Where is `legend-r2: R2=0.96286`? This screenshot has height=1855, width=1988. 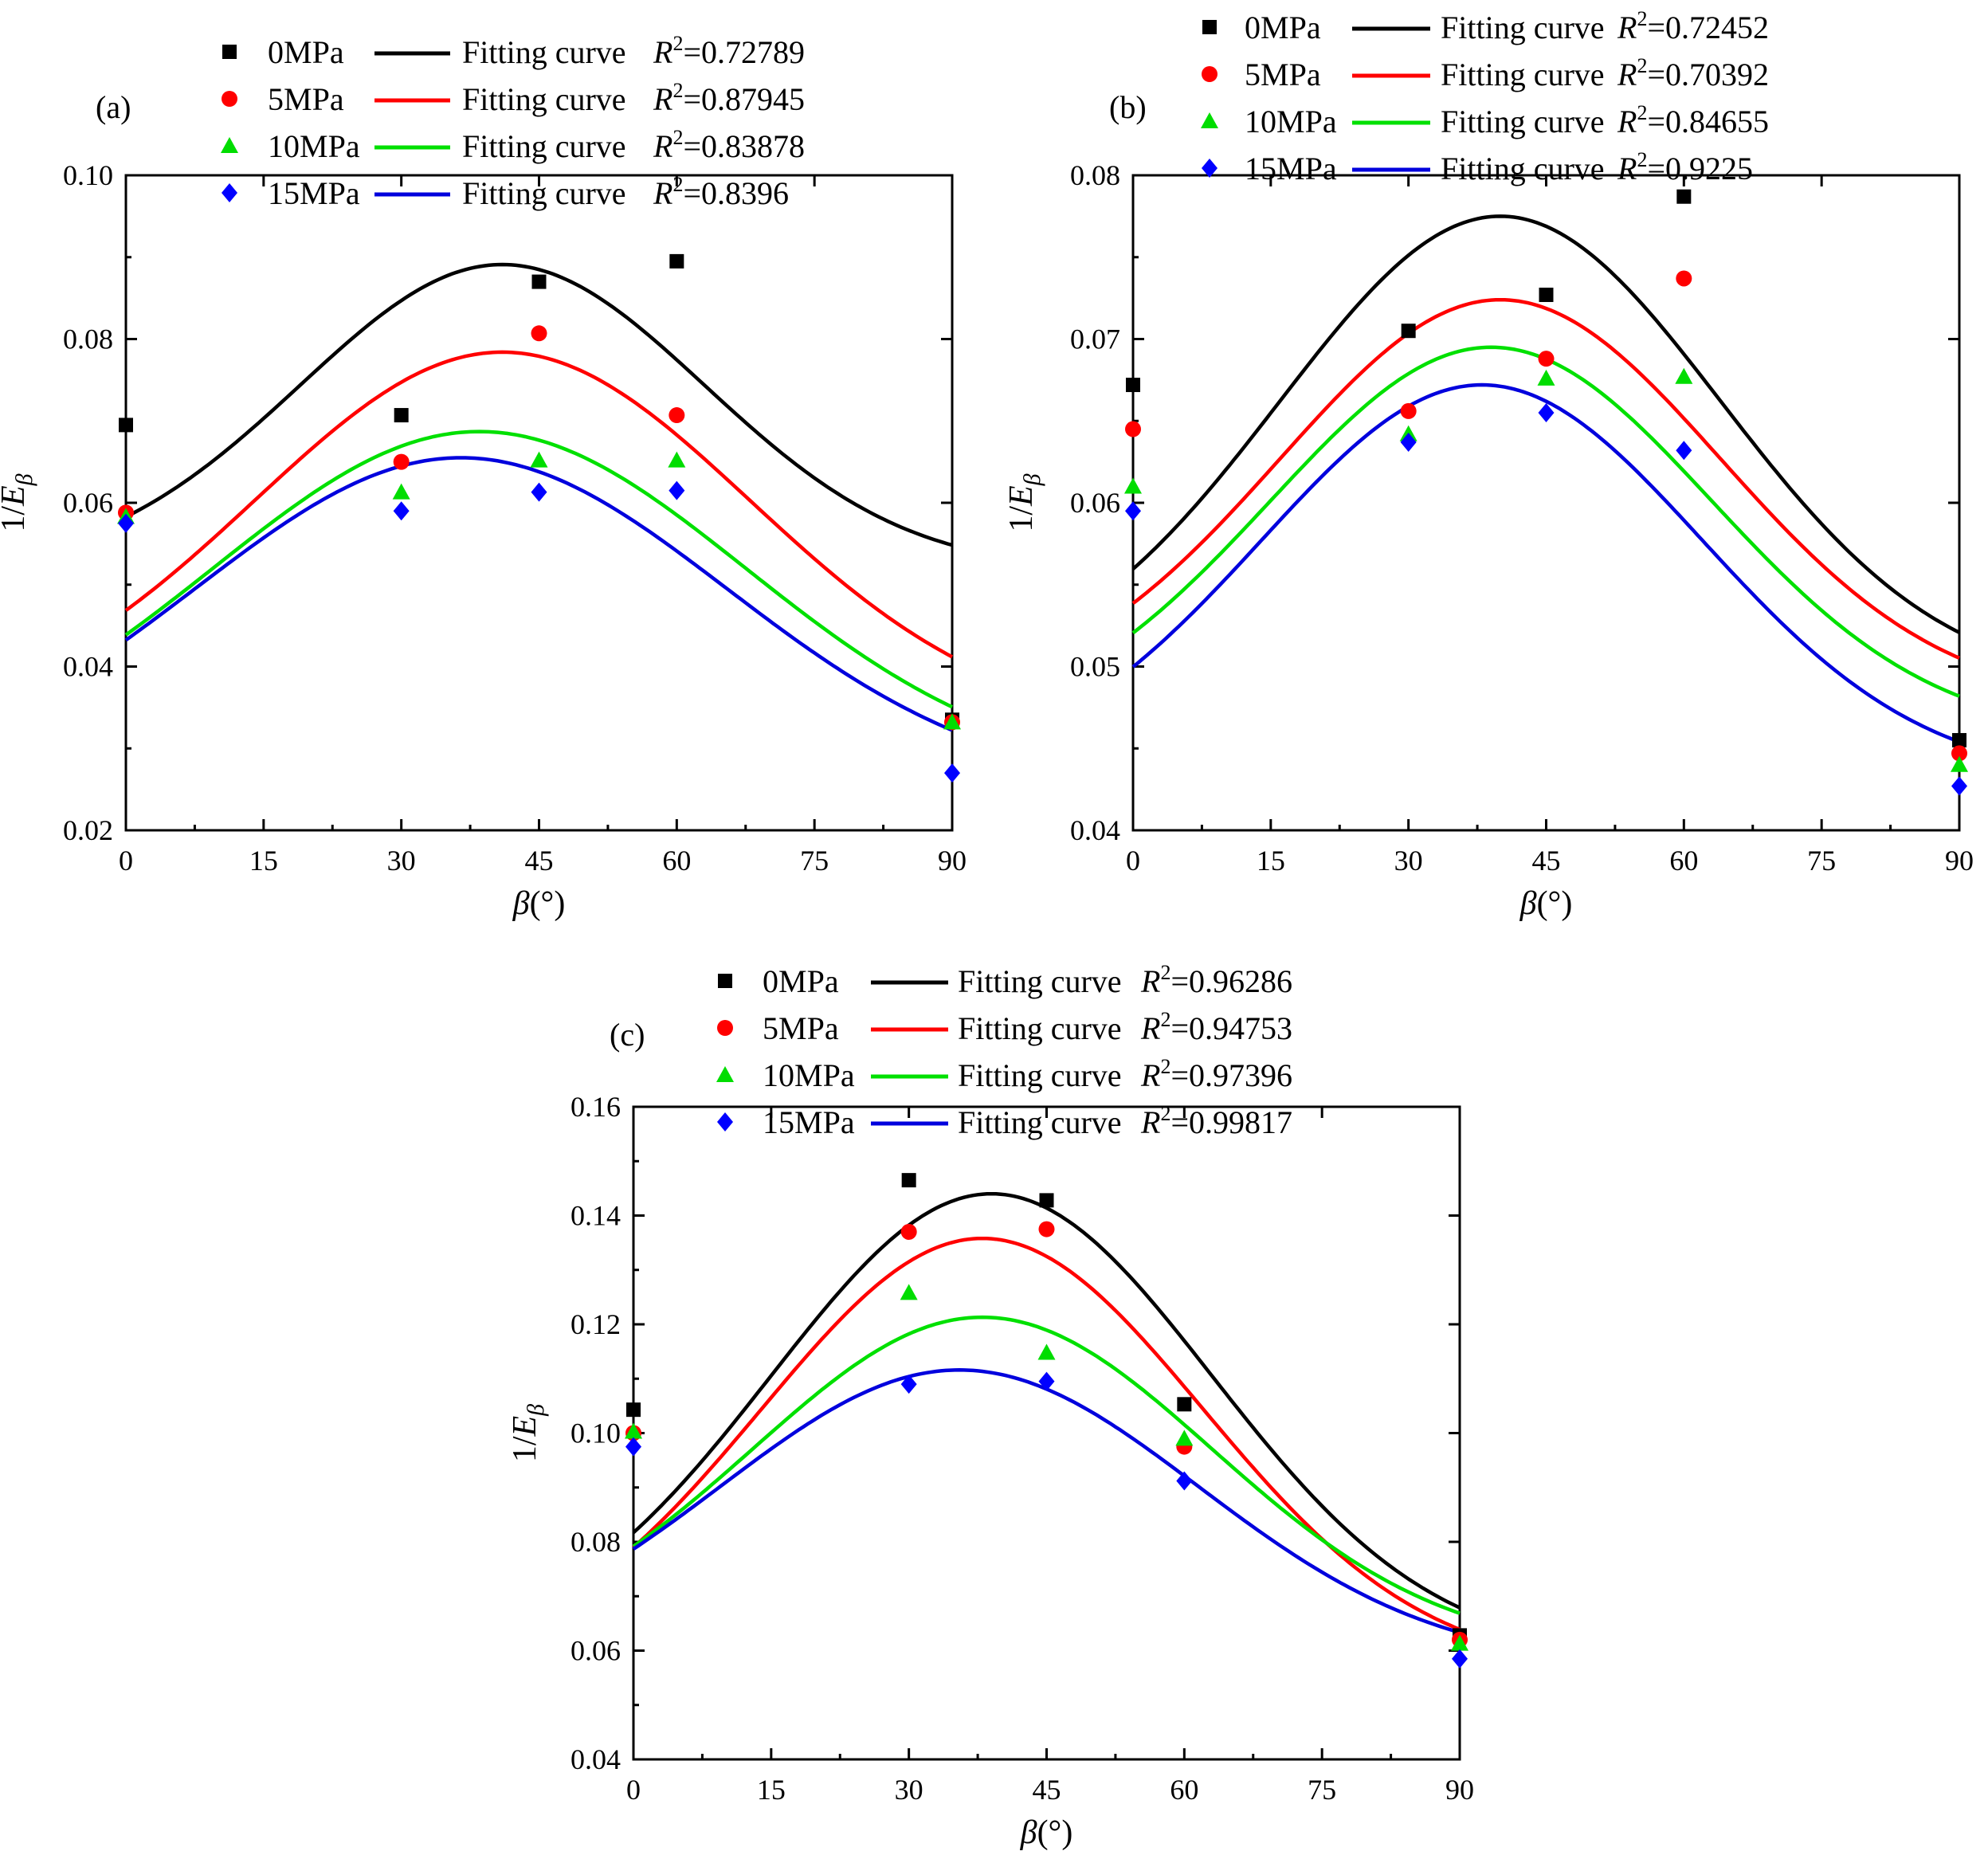
legend-r2: R2=0.96286 is located at coordinates (1216, 980).